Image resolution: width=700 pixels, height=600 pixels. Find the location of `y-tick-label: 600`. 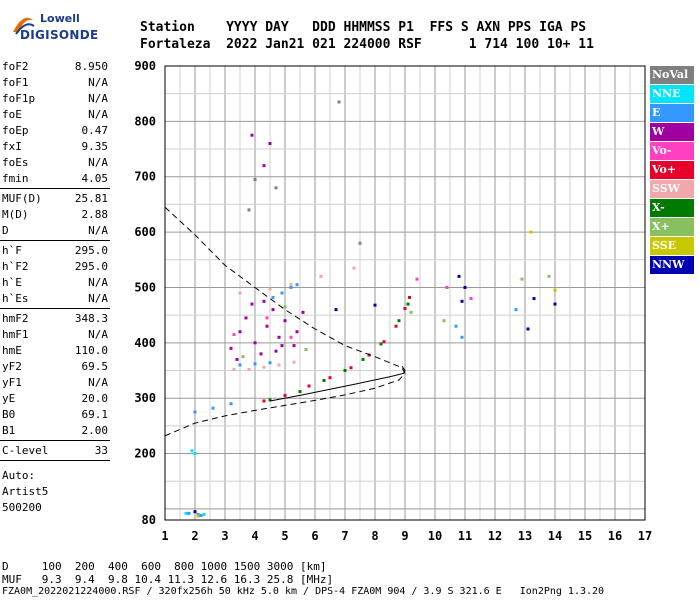

y-tick-label: 600 is located at coordinates (145, 232).